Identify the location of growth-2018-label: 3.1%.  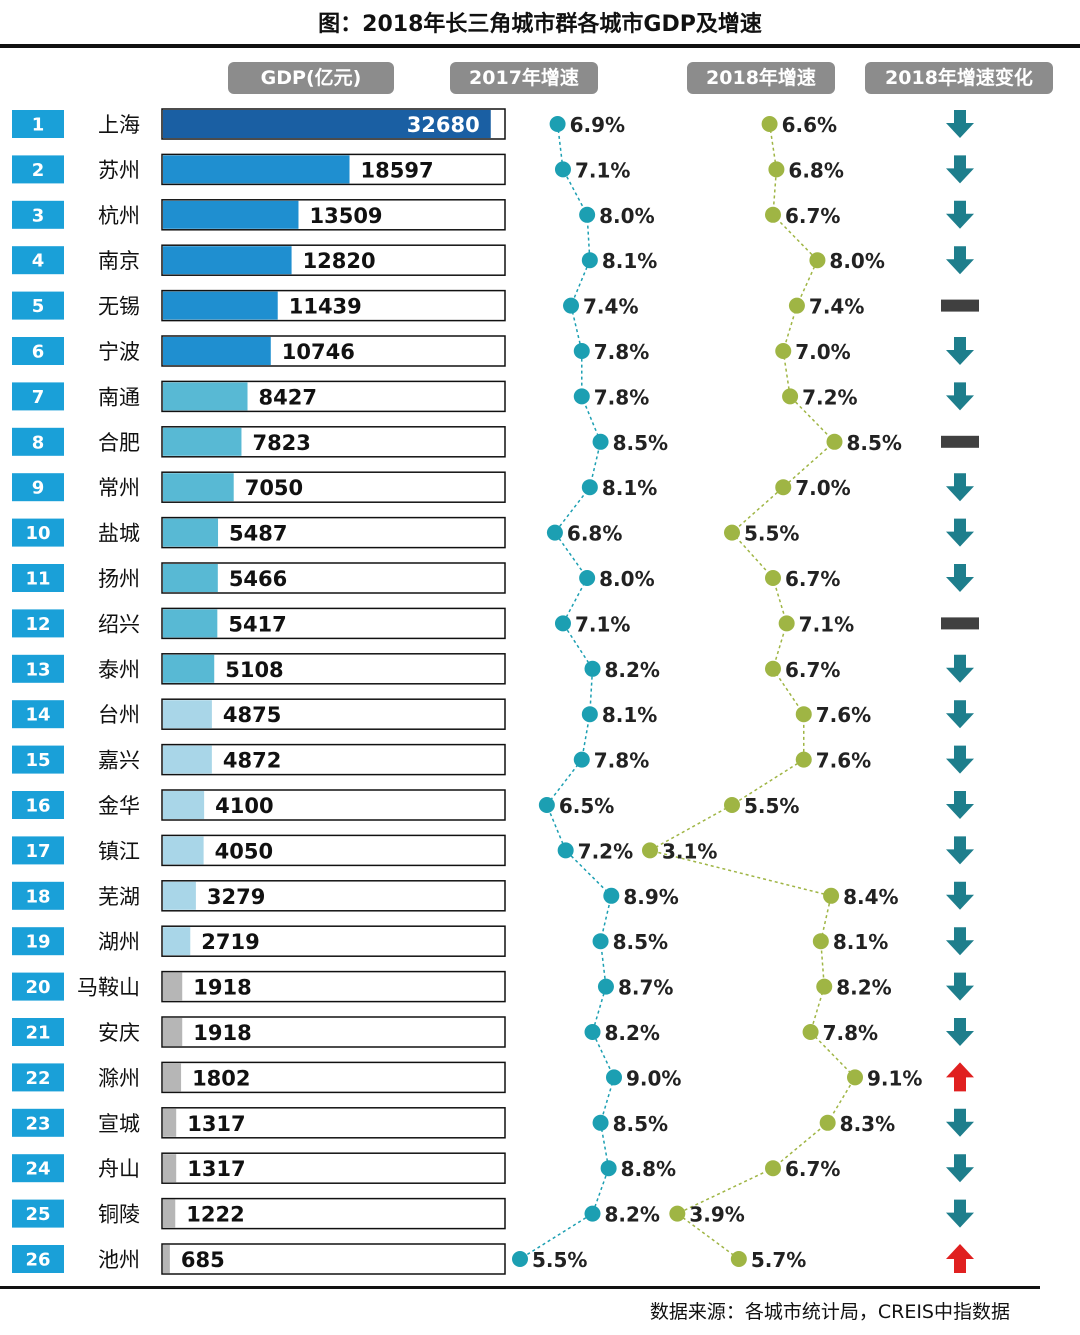
(689, 851).